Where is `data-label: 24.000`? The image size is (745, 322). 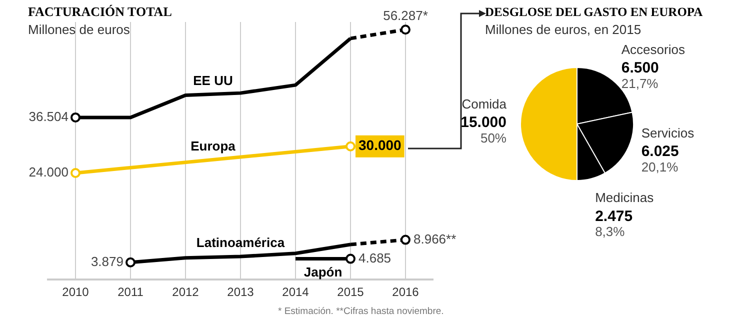
data-label: 24.000 is located at coordinates (48, 172).